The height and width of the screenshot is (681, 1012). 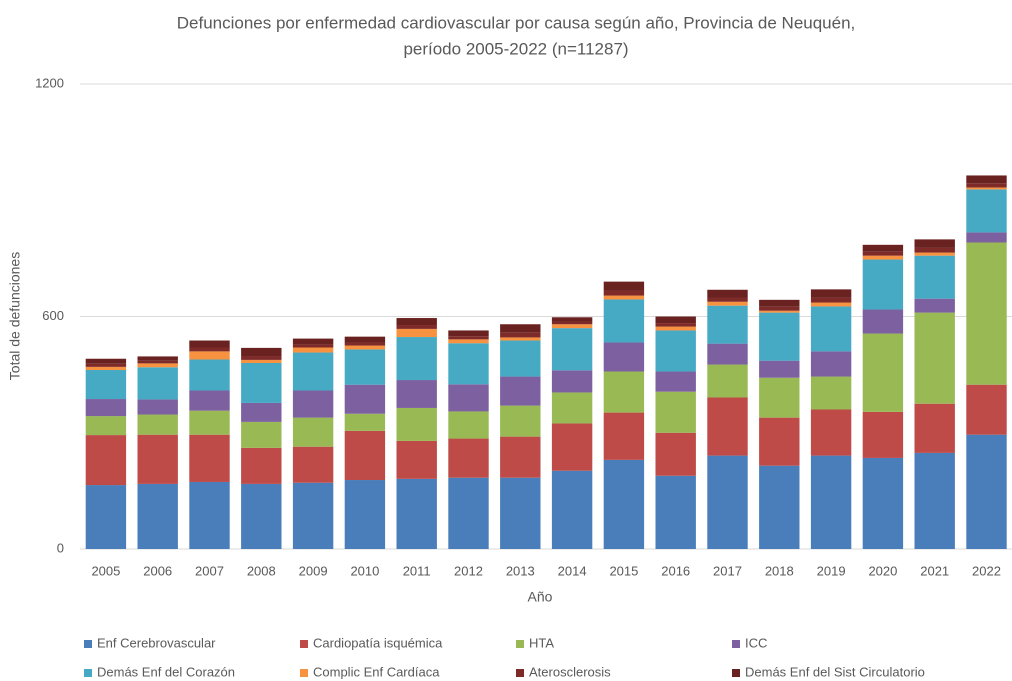 What do you see at coordinates (986, 570) in the screenshot?
I see `x-tick-label: 2022` at bounding box center [986, 570].